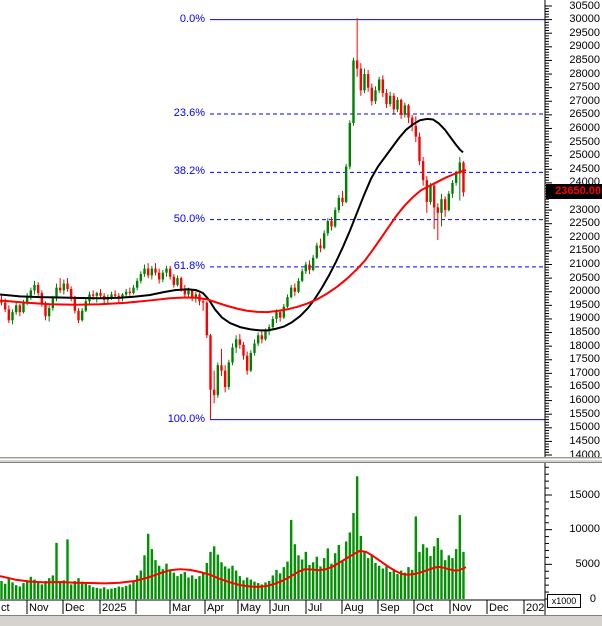  I want to click on volume-moving-average, so click(233, 568).